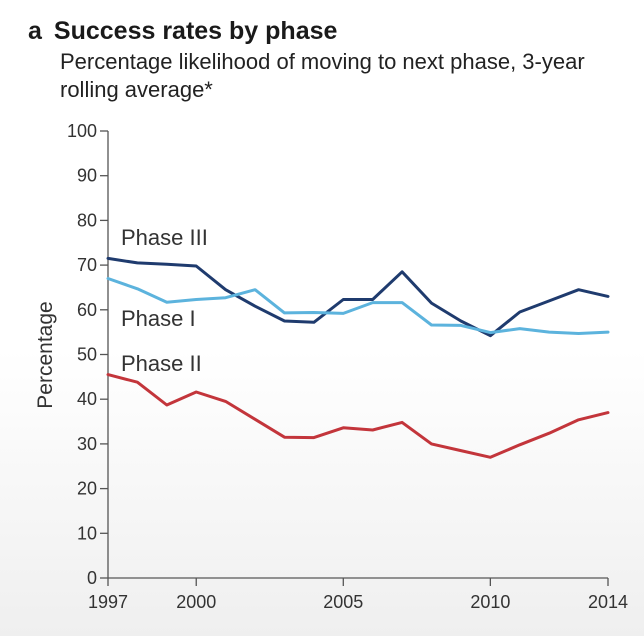 This screenshot has width=644, height=636. What do you see at coordinates (45, 354) in the screenshot?
I see `y-axis-title: Percentage` at bounding box center [45, 354].